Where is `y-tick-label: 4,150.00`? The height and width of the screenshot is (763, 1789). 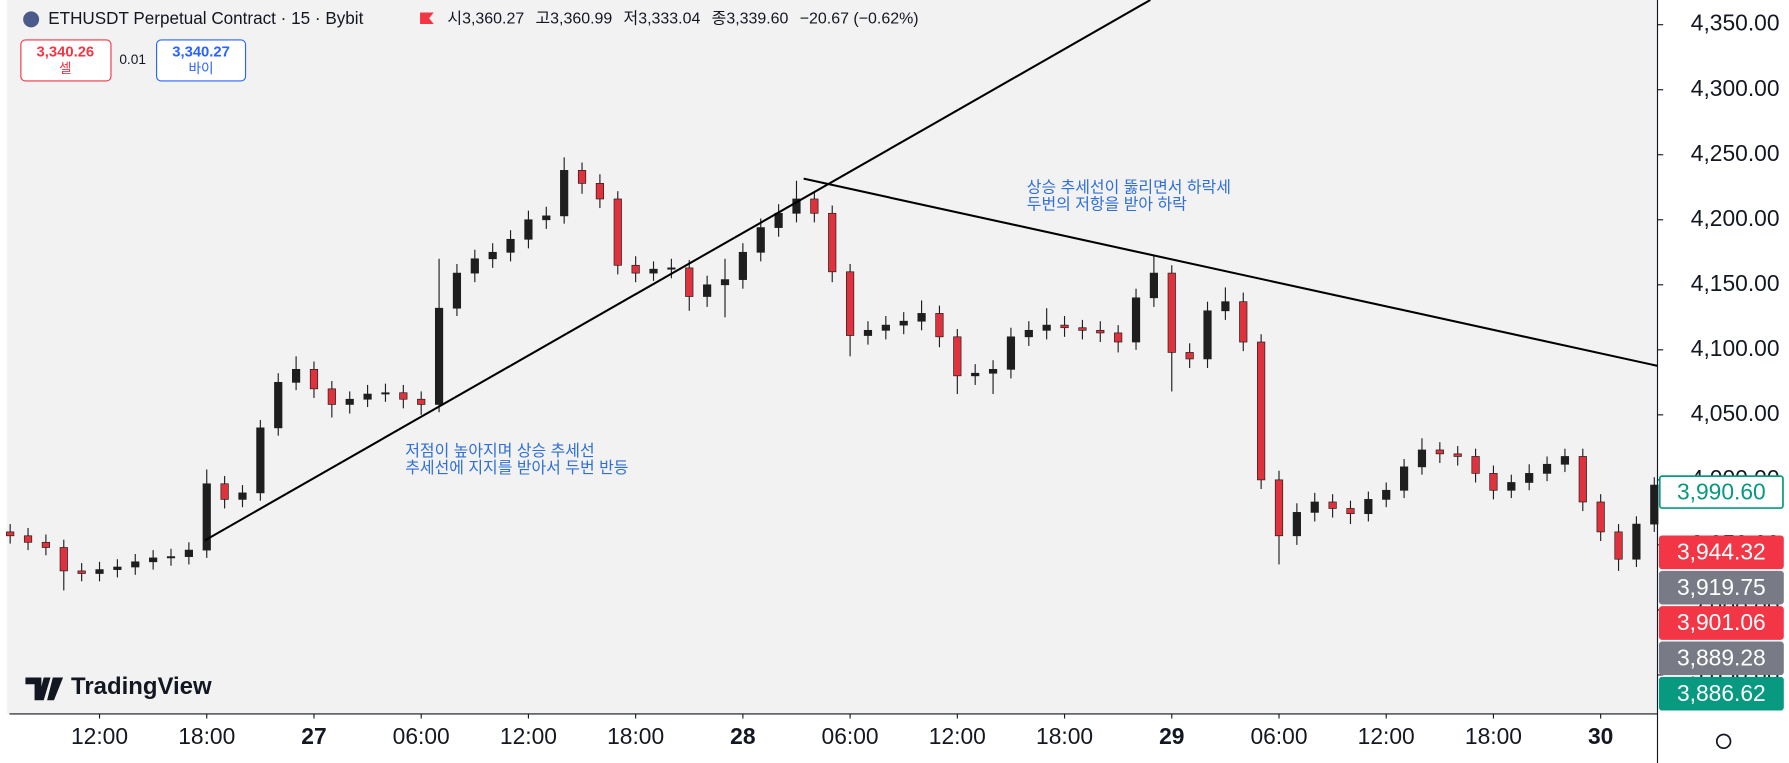
y-tick-label: 4,150.00 is located at coordinates (1735, 283).